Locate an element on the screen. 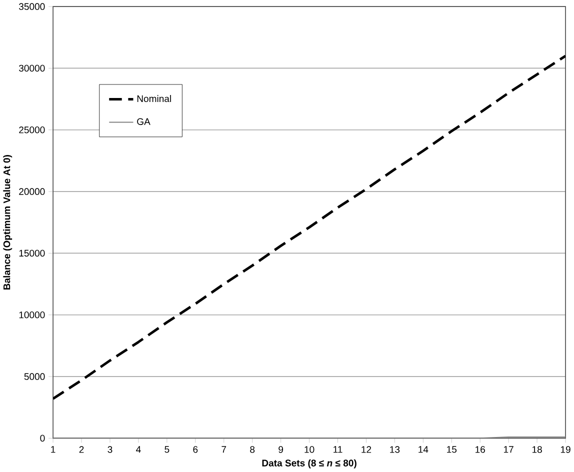 The width and height of the screenshot is (574, 472). legend-label: GA is located at coordinates (143, 122).